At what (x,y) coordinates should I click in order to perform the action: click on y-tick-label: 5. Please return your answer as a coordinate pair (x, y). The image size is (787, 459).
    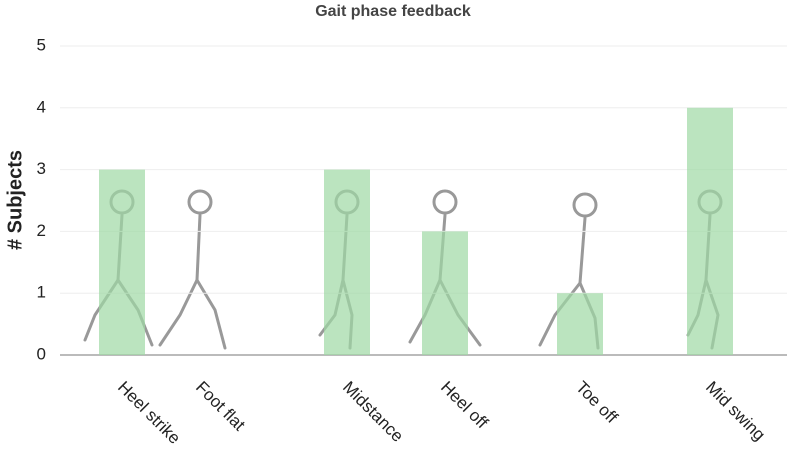
    Looking at the image, I should click on (41, 44).